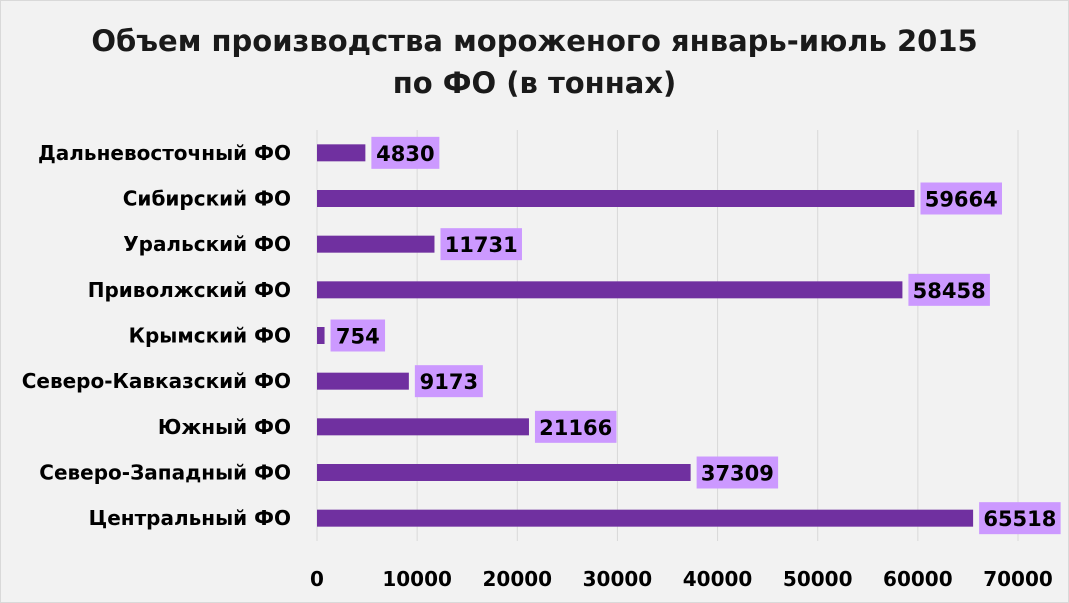 Image resolution: width=1069 pixels, height=603 pixels. I want to click on category-label: Центральный ФО, so click(190, 518).